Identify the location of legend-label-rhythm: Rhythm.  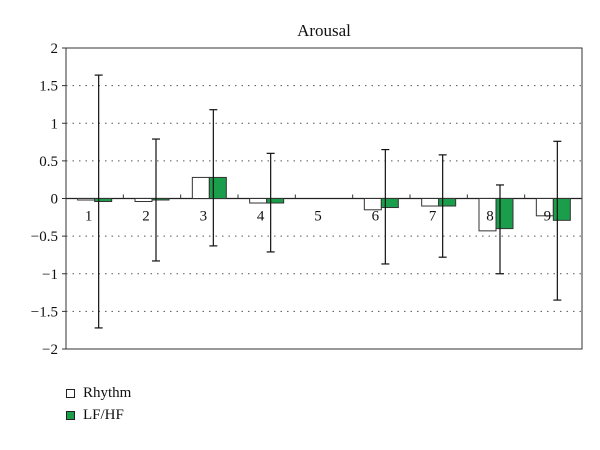
(107, 392).